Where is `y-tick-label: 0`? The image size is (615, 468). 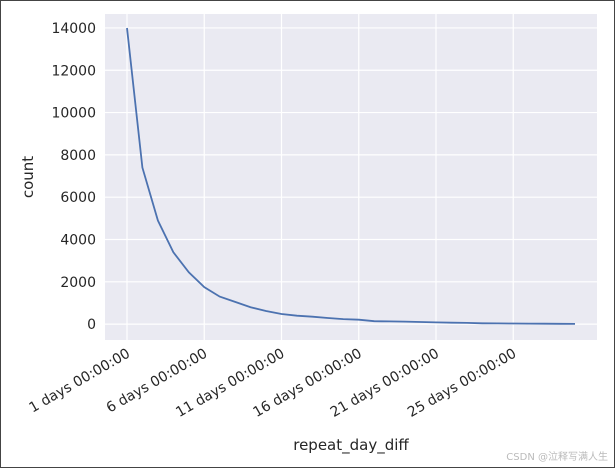 y-tick-label: 0 is located at coordinates (91, 325).